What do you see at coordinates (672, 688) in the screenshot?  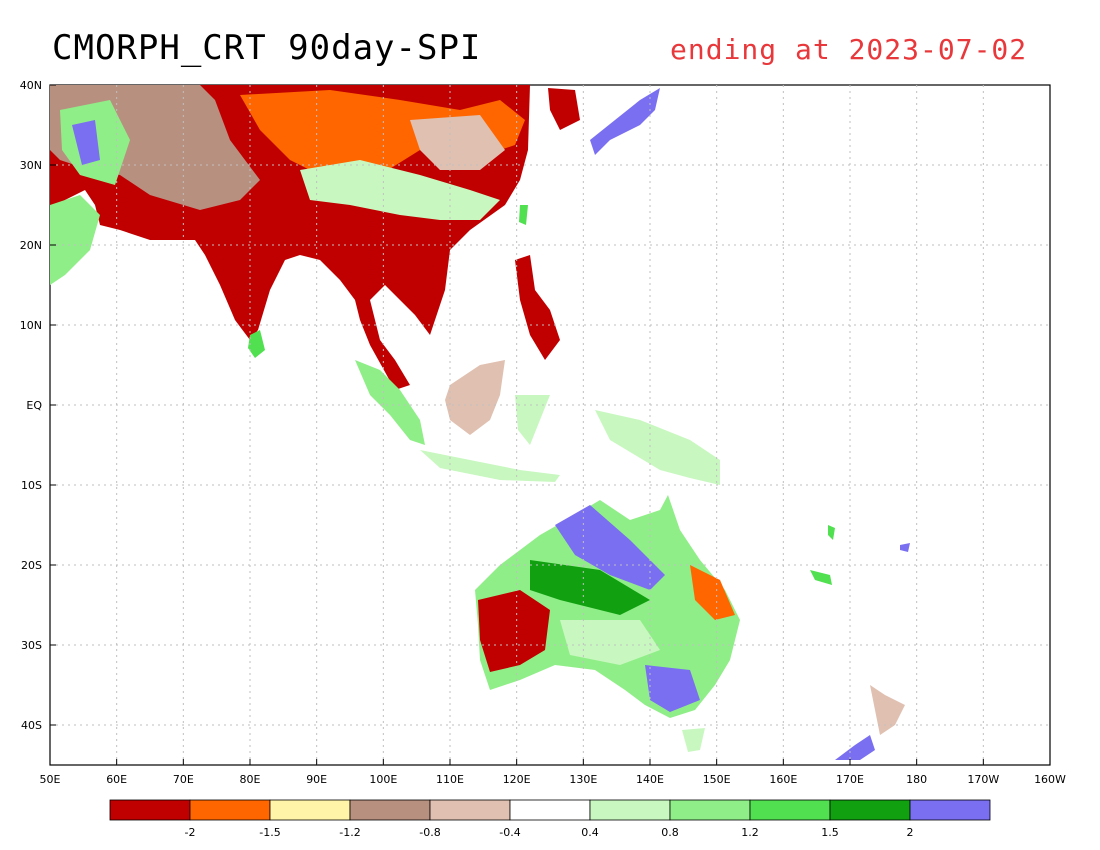 I see `land-australia-southeast-purple` at bounding box center [672, 688].